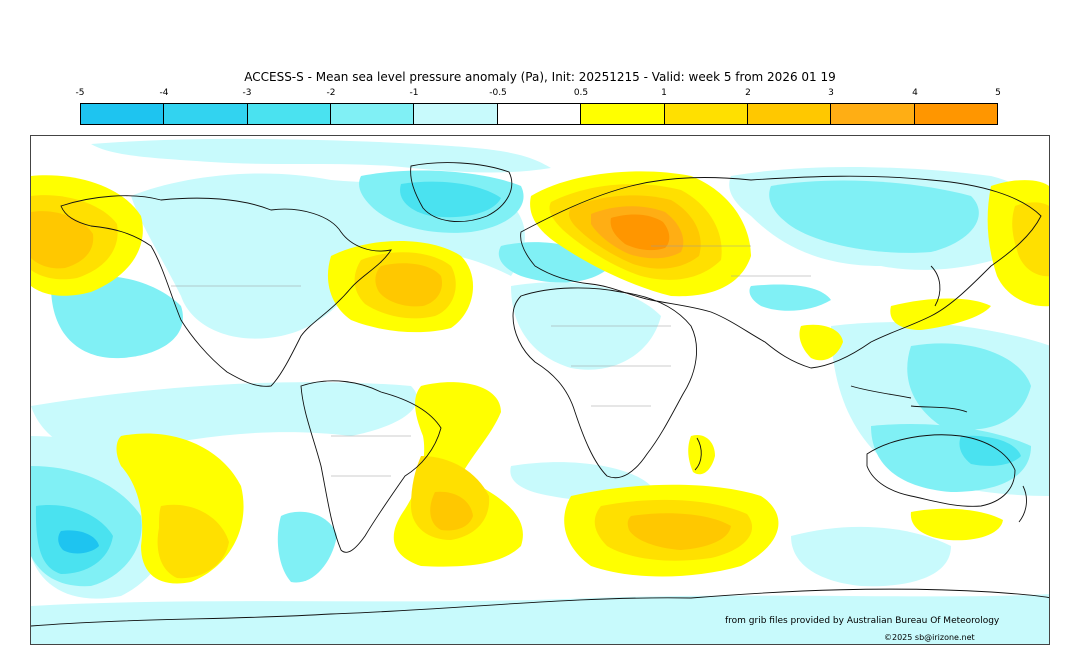 This screenshot has width=1080, height=658. Describe the element at coordinates (821, 342) in the screenshot. I see `southeast-asia-positive-region` at that location.